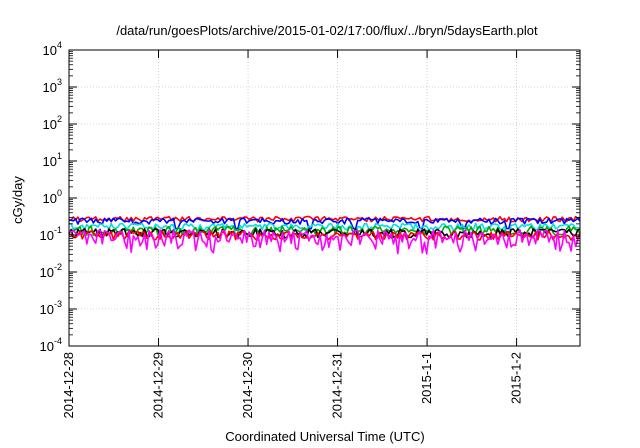 This screenshot has height=448, width=640. Describe the element at coordinates (51, 308) in the screenshot. I see `y-tick-label: 10⁻³` at that location.